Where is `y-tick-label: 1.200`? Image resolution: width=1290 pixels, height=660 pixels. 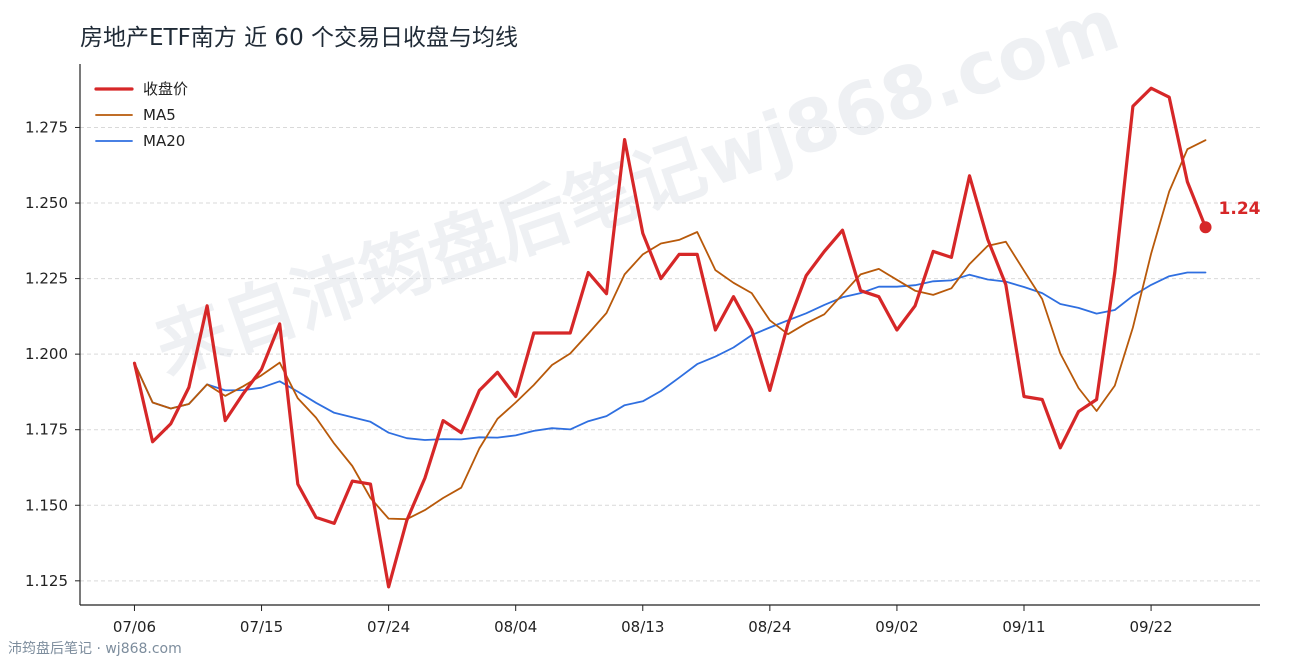
y-tick-label: 1.200 is located at coordinates (46, 354).